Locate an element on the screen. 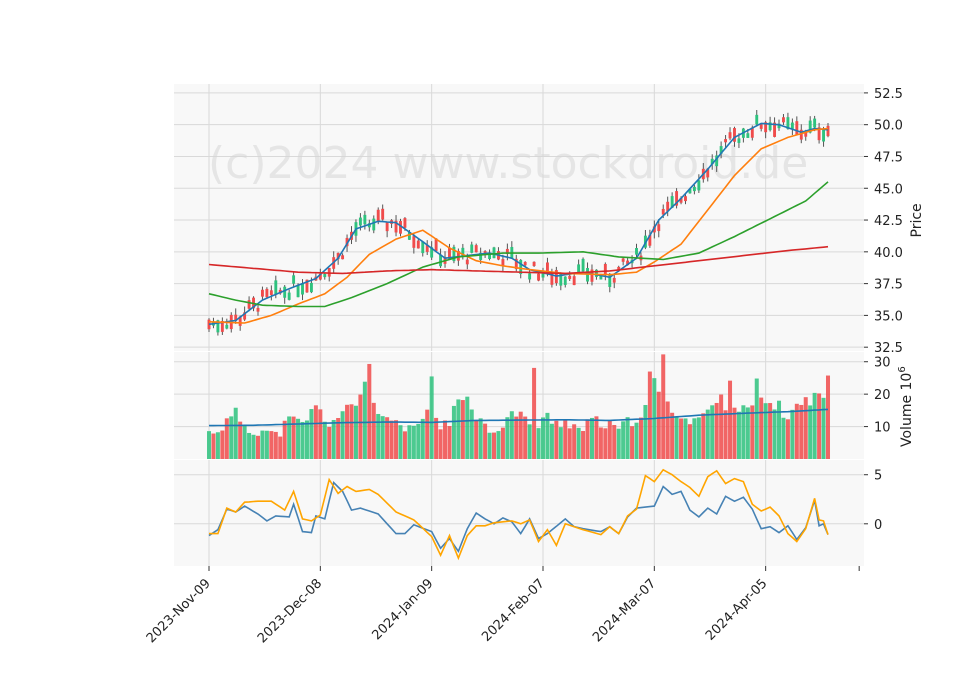 This screenshot has height=690, width=960. indicator-lines is located at coordinates (518, 514).